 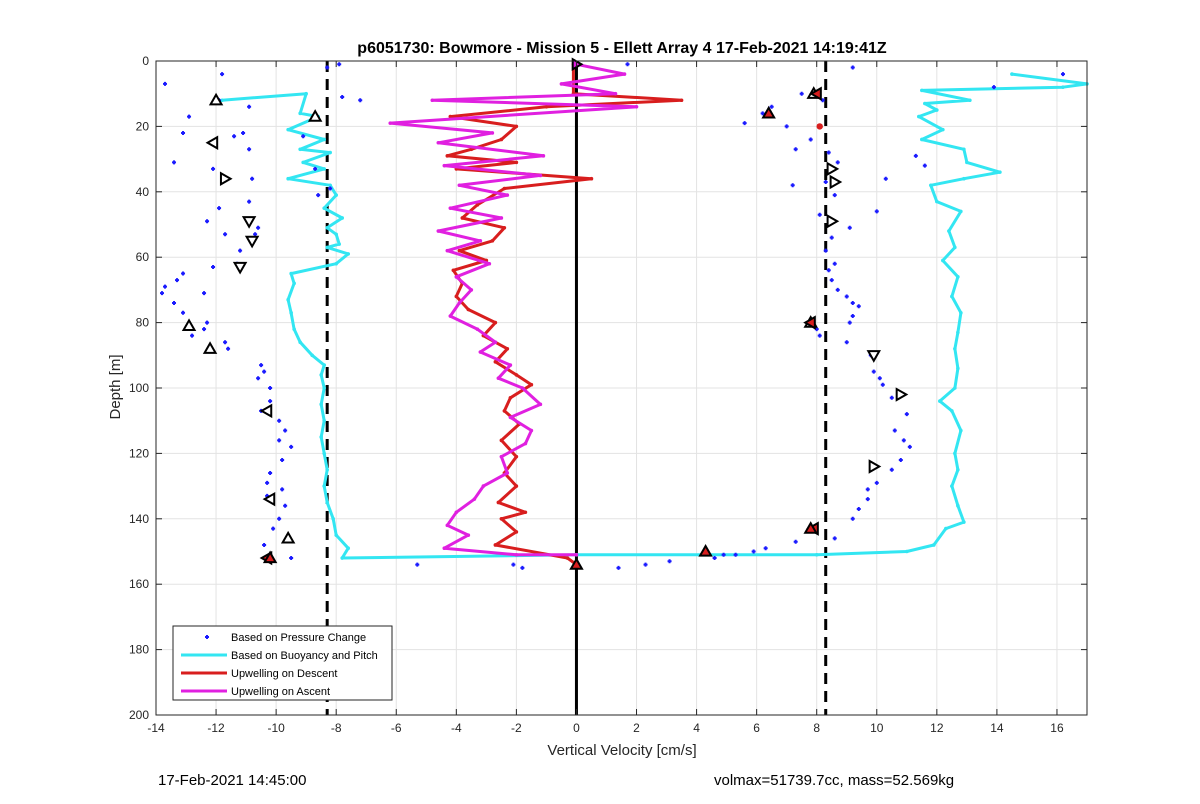 What do you see at coordinates (280, 692) in the screenshot?
I see `legend-label: Upwelling on Ascent` at bounding box center [280, 692].